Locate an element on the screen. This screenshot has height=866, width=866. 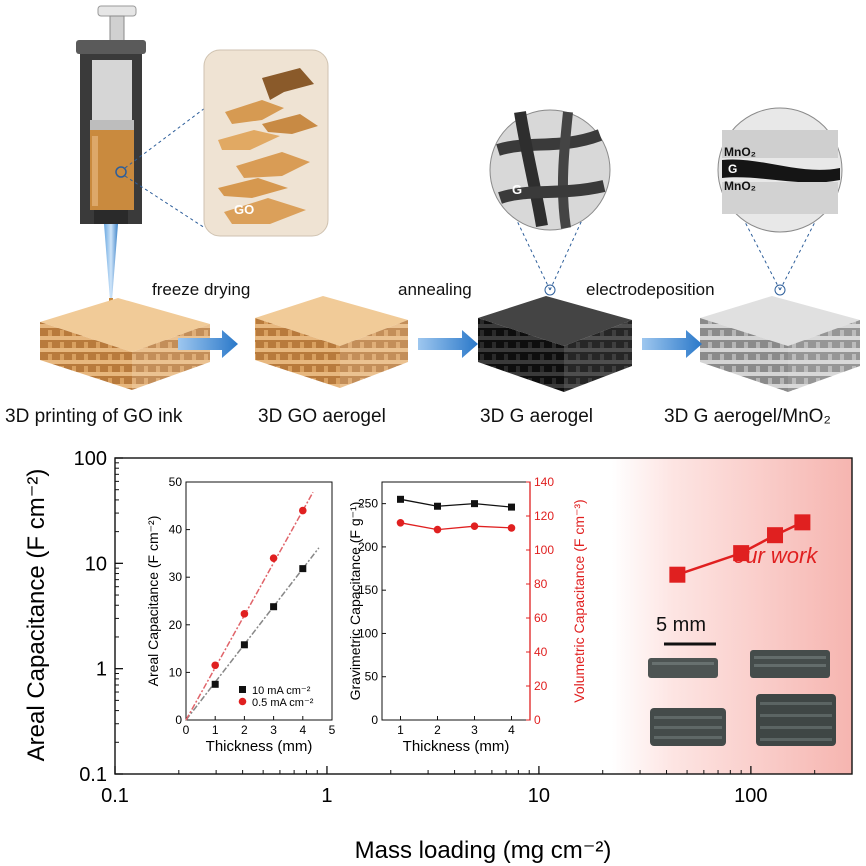
go-flakes-inset is located at coordinates (226, 143).